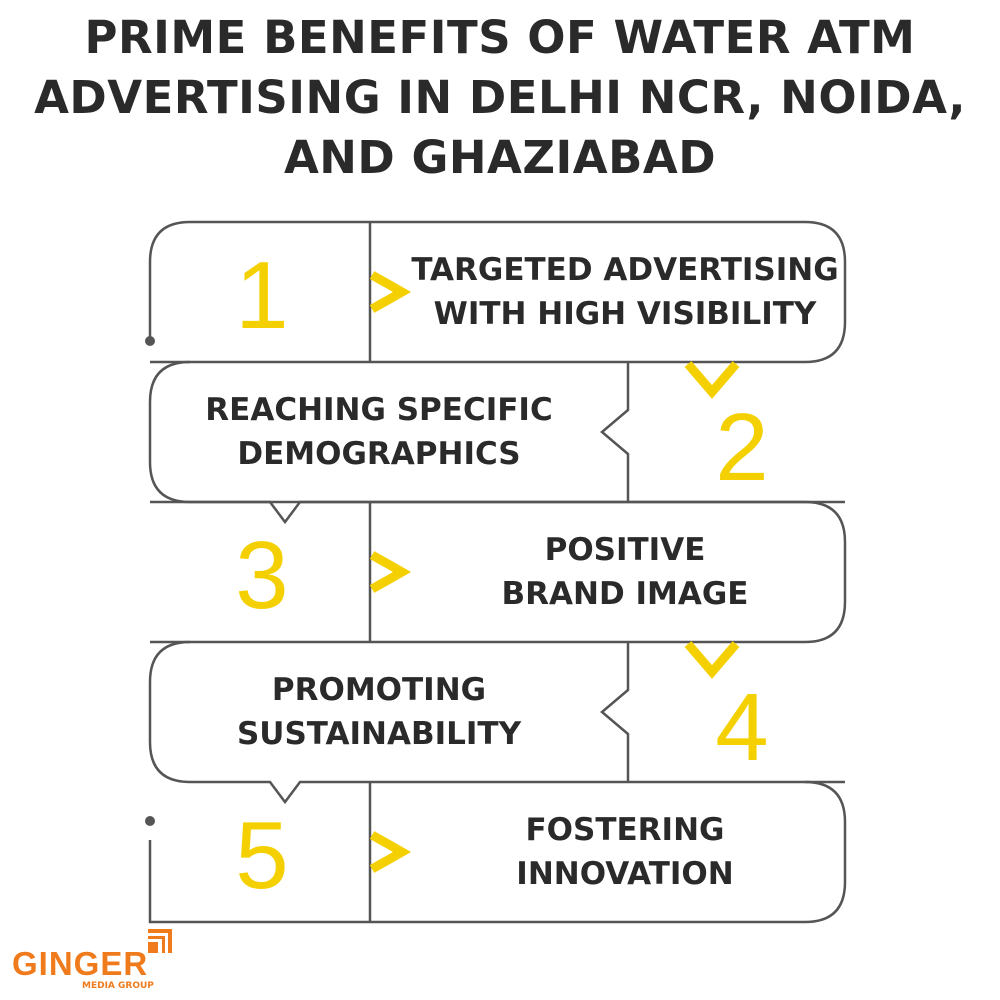 This screenshot has height=1000, width=1000. I want to click on step-number-4: 4, so click(742, 727).